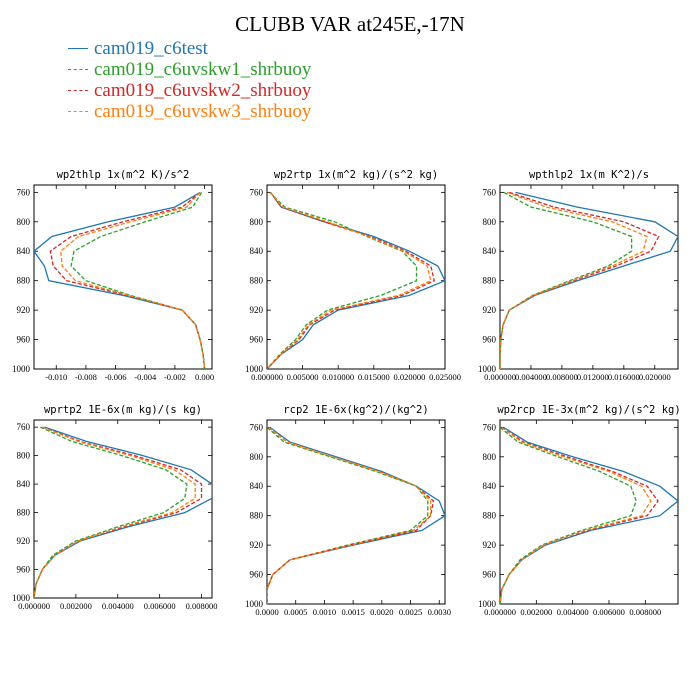  I want to click on panel-title: wp2rtp 1x(m^2 kg)/(s^2 kg), so click(356, 175).